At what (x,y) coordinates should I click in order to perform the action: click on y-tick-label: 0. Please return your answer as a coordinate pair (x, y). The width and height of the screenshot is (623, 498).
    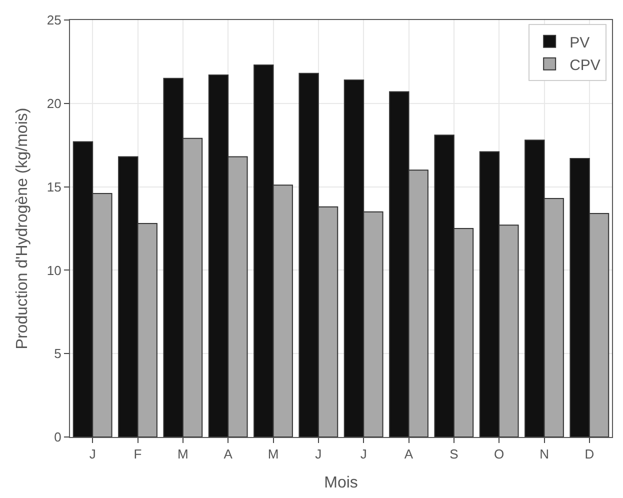
    Looking at the image, I should click on (58, 437).